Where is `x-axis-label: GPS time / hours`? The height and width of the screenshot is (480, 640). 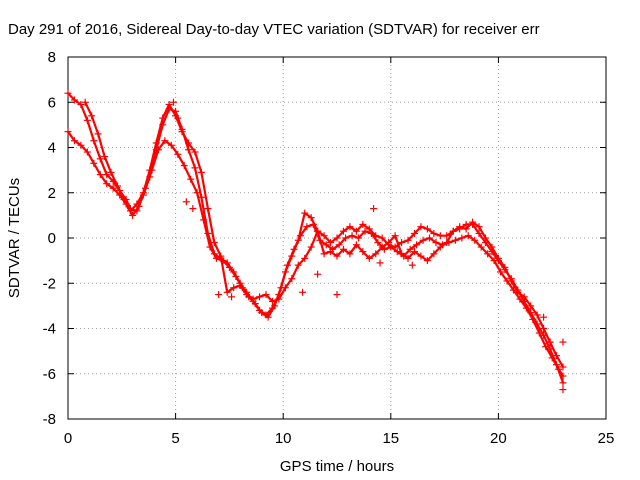
x-axis-label: GPS time / hours is located at coordinates (337, 466).